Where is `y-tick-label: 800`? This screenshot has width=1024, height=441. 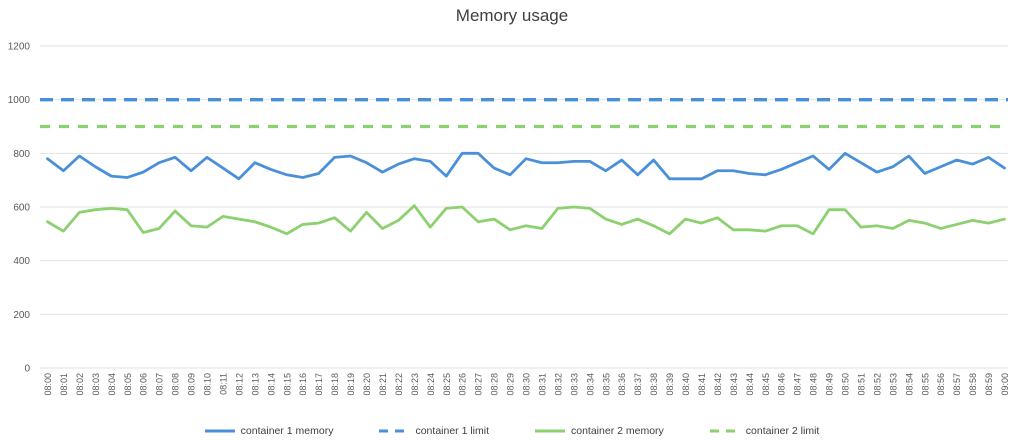 y-tick-label: 800 is located at coordinates (21, 154).